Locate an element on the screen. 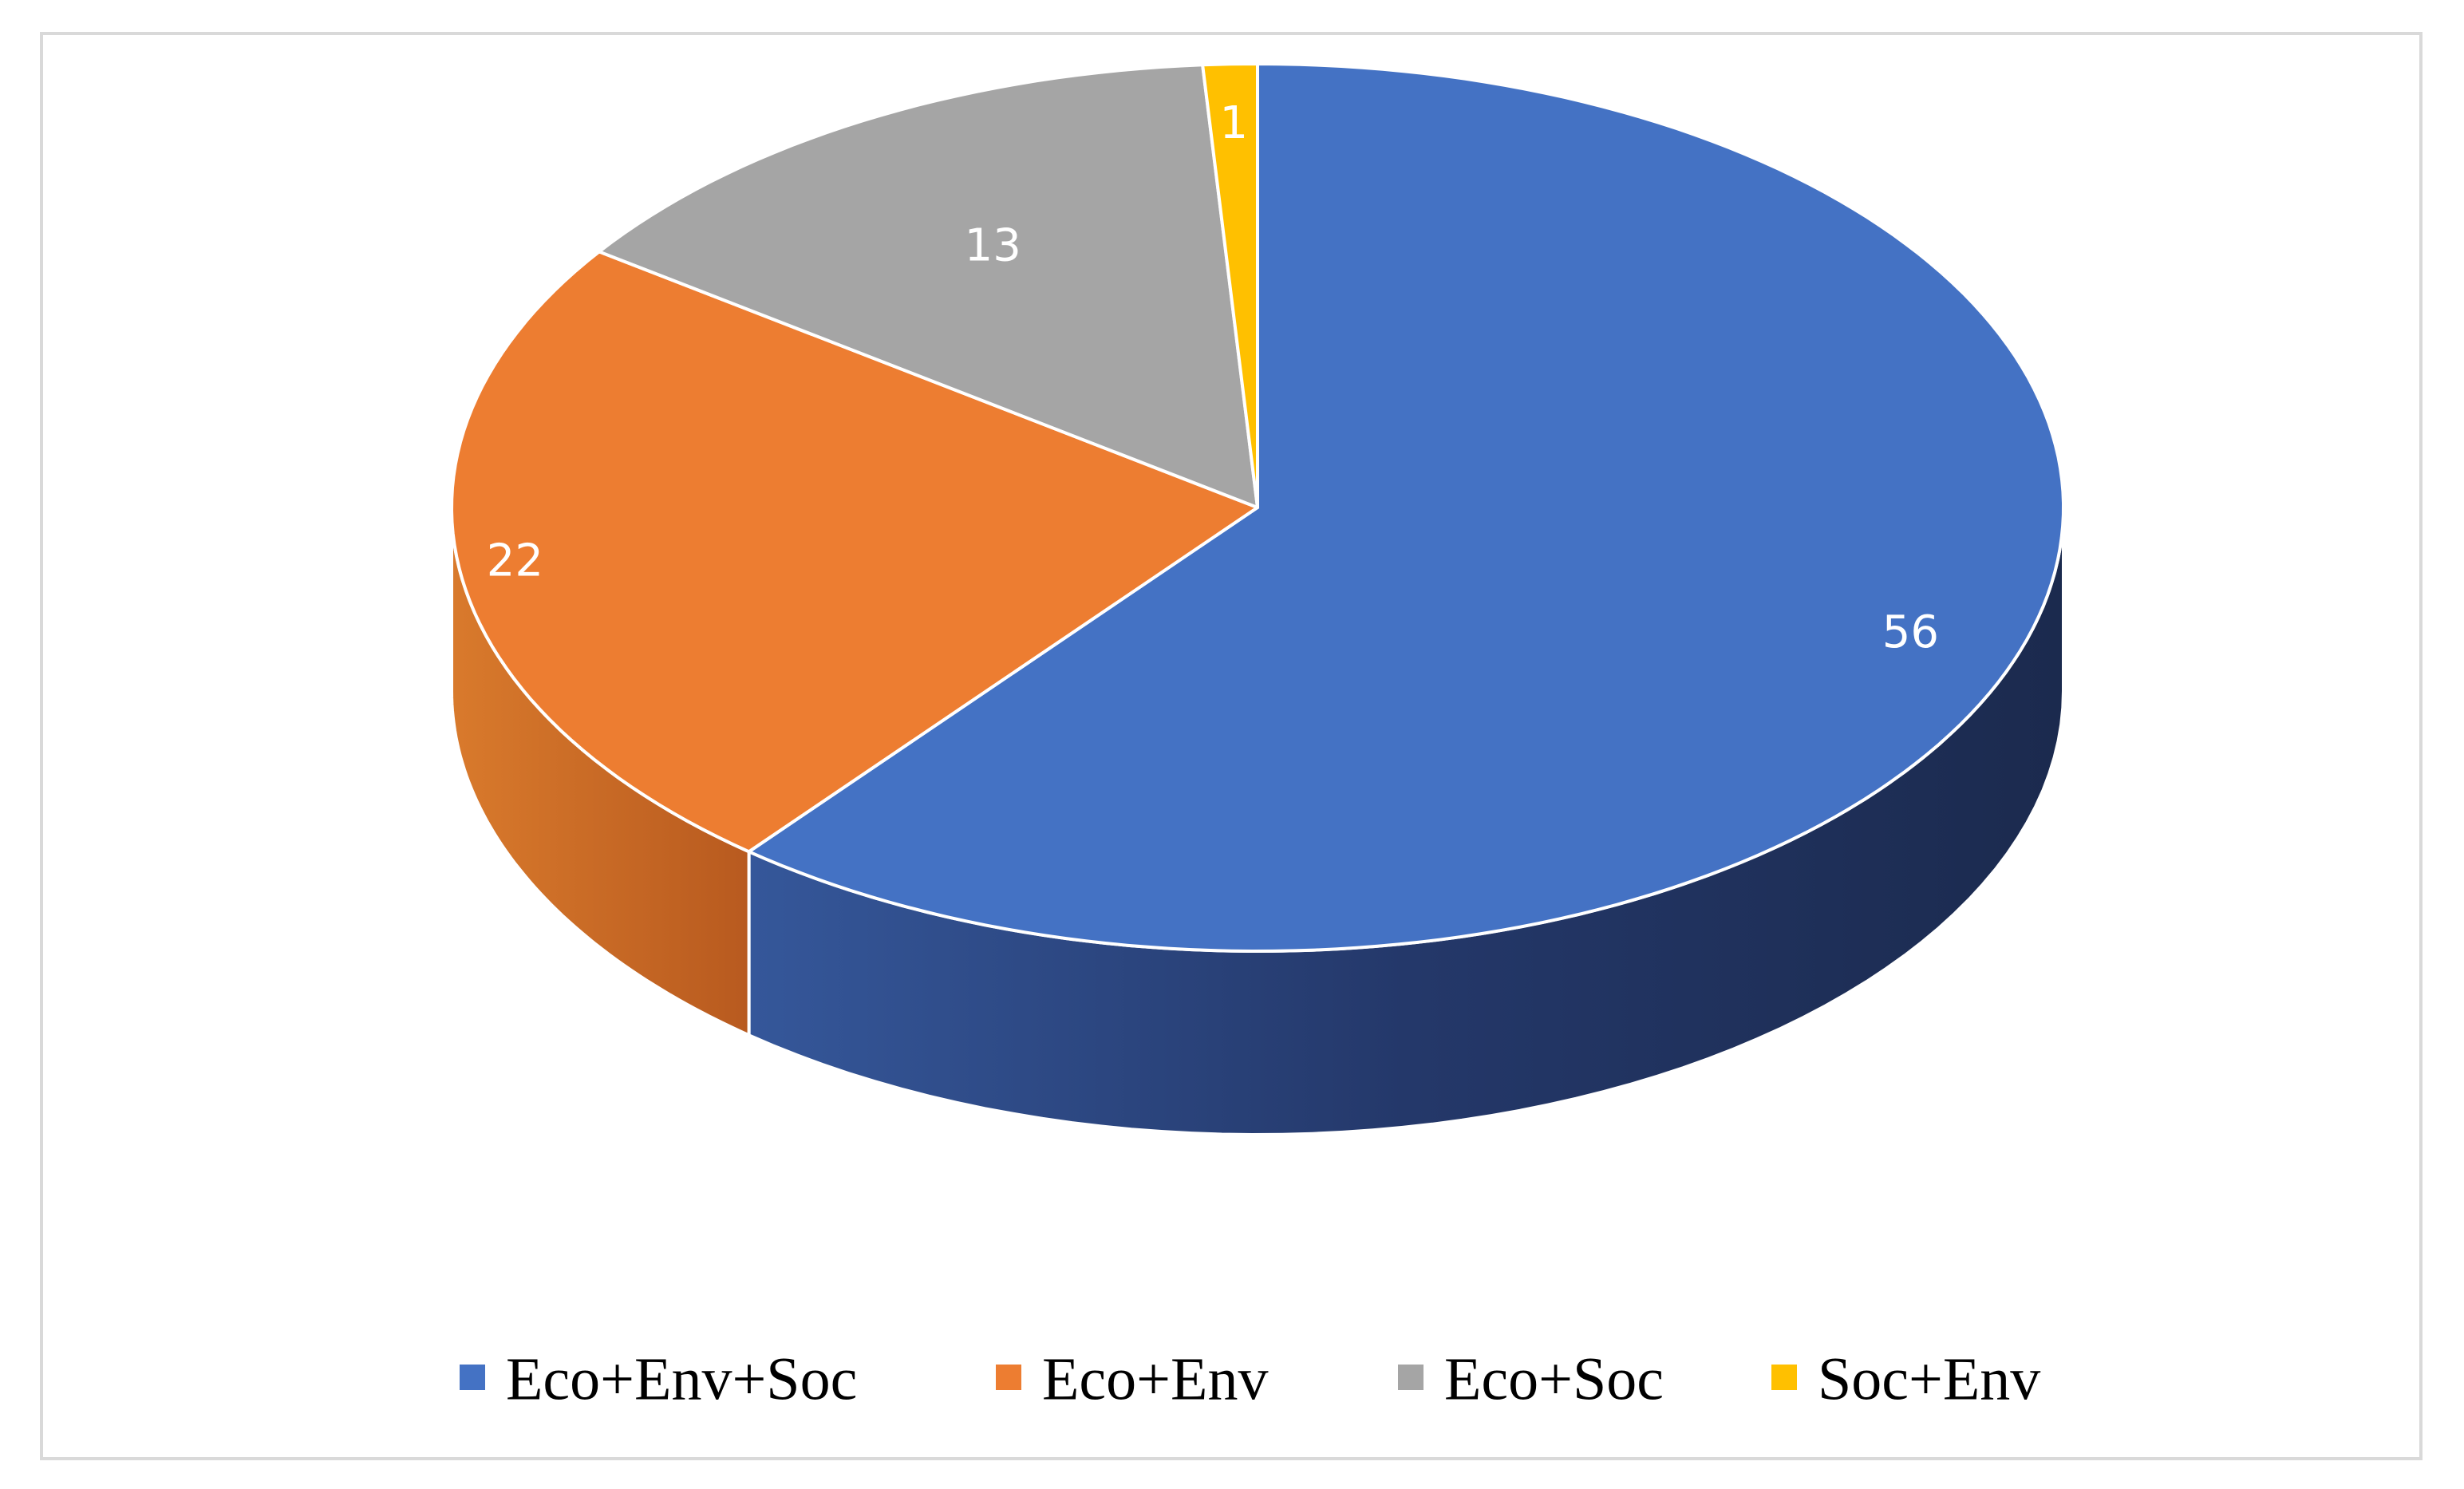 Image resolution: width=2464 pixels, height=1489 pixels. legend-label-eco-env: Eco+Env is located at coordinates (1155, 1378).